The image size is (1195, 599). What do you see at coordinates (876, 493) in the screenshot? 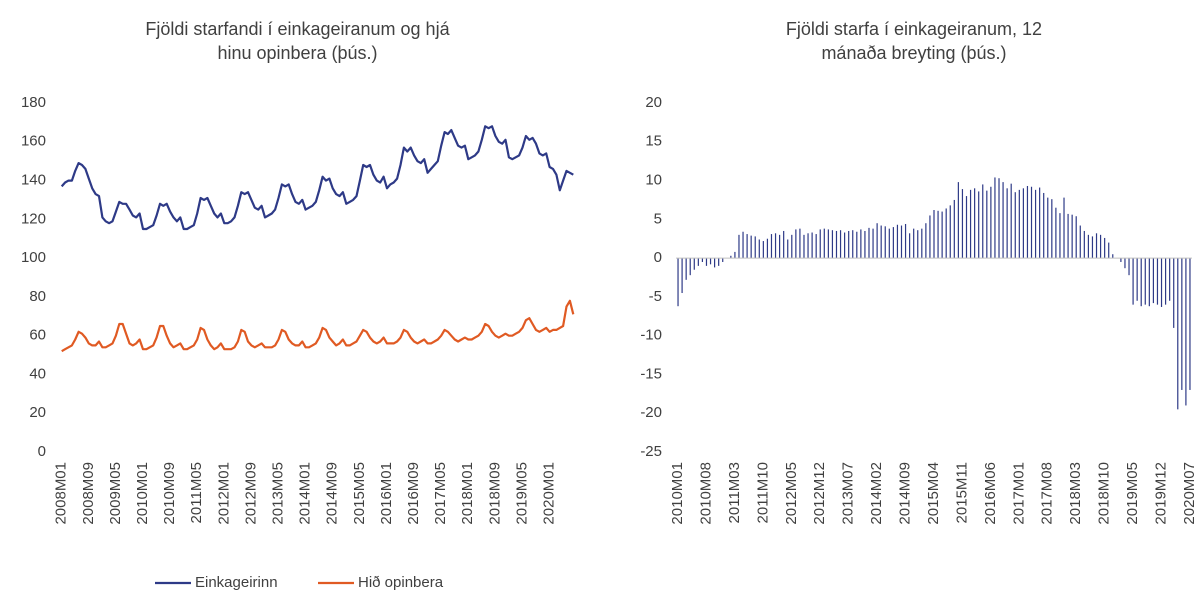
I see `x-tick-label: 2014M02` at bounding box center [876, 493].